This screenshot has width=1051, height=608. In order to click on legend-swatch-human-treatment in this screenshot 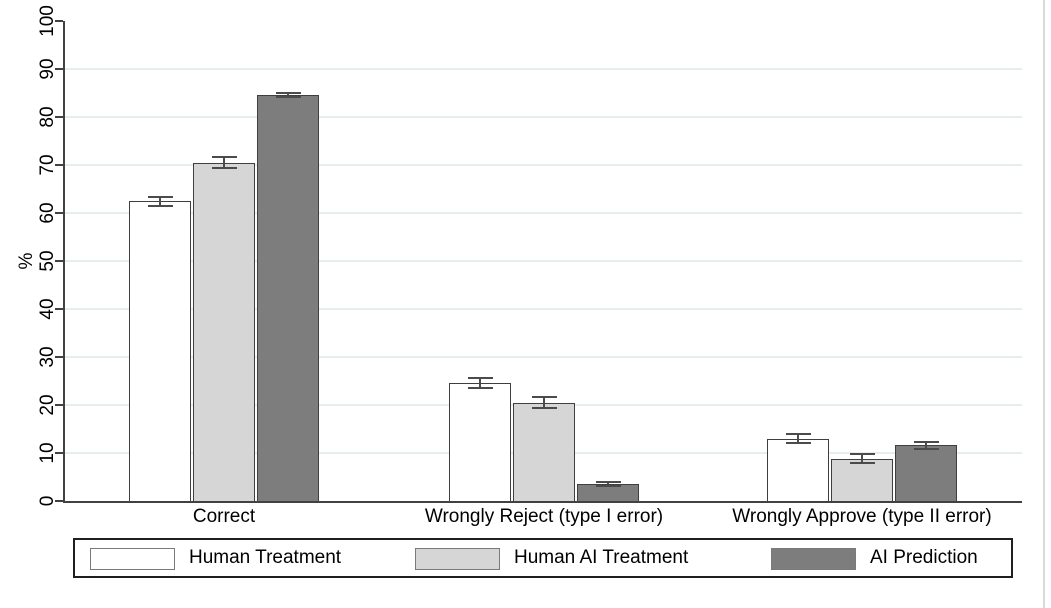, I will do `click(132, 559)`.